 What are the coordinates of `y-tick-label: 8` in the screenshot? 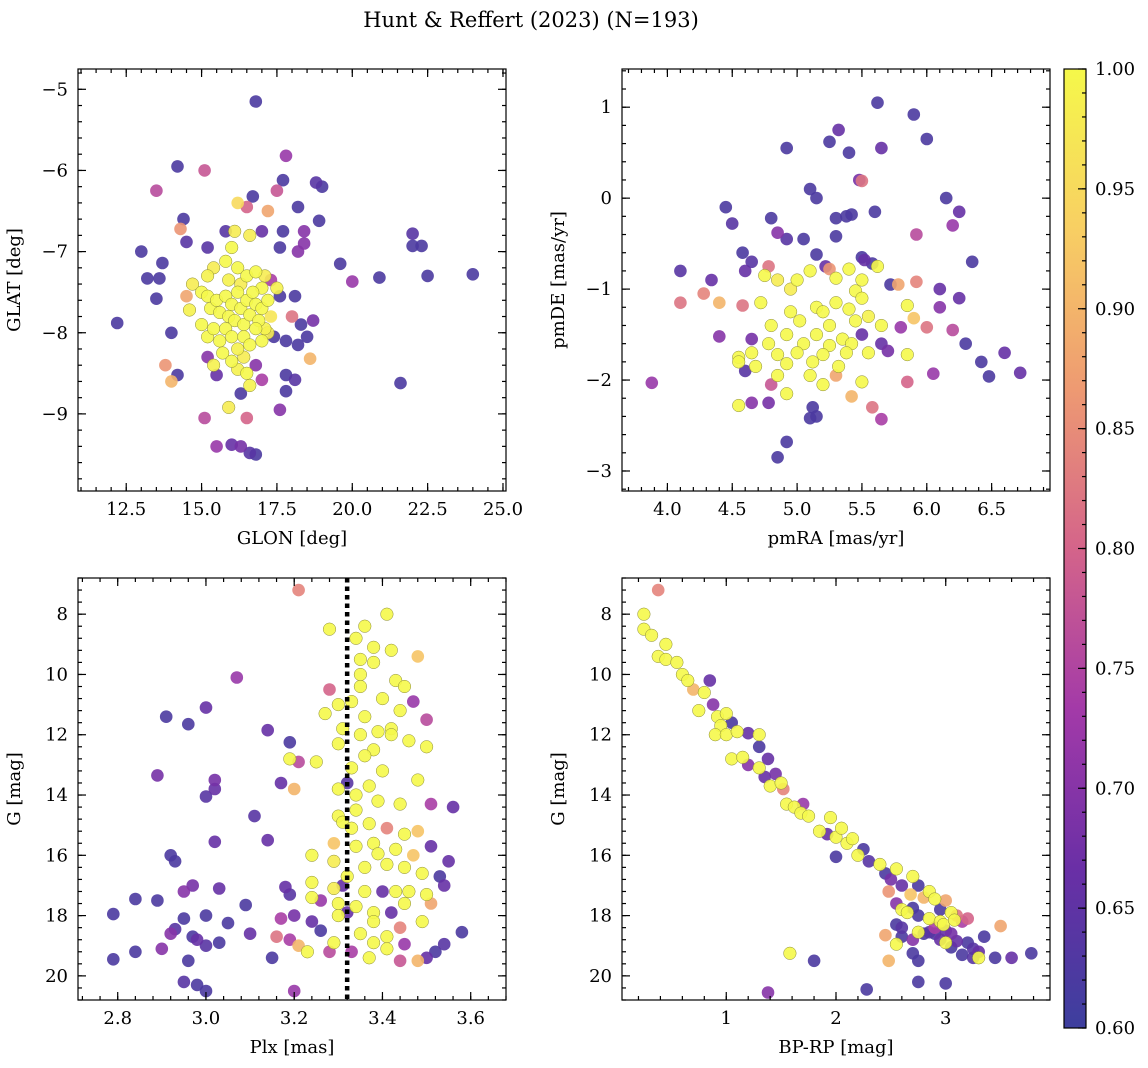 It's located at (606, 614).